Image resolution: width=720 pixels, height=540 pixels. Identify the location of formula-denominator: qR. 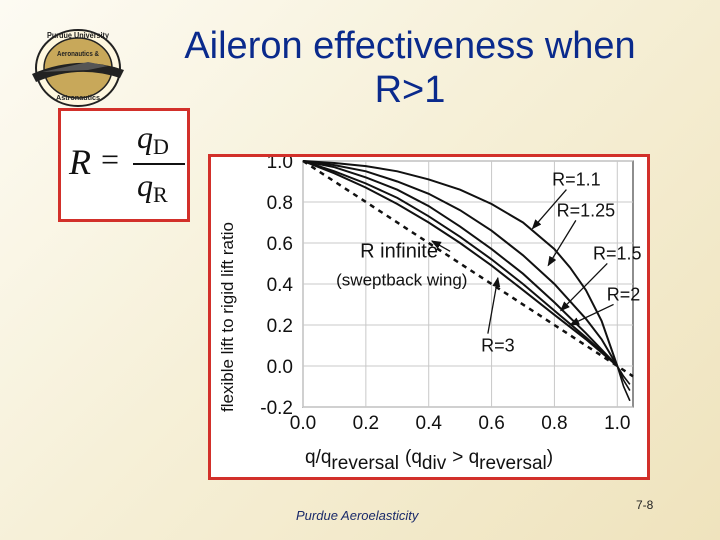
(152, 187).